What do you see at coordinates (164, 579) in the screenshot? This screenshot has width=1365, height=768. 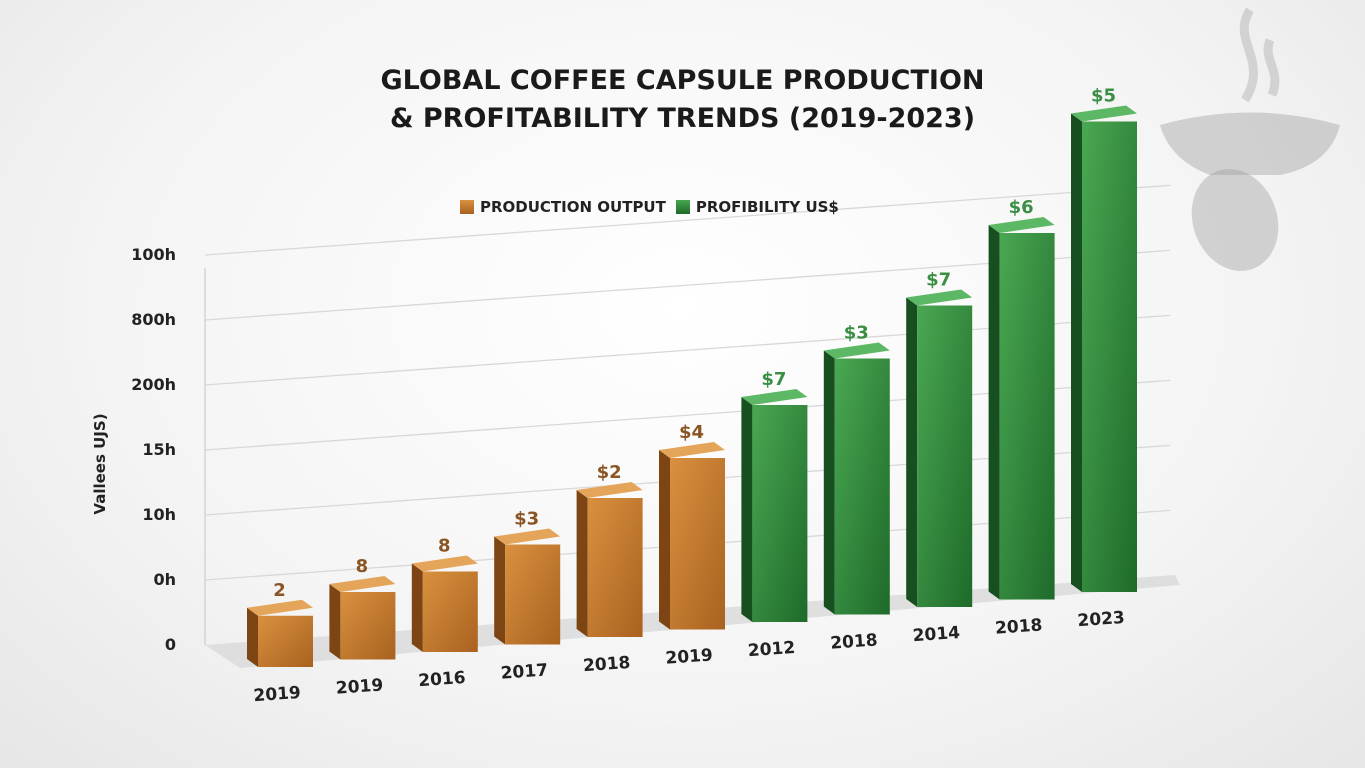 I see `y-tick-label: 0h` at bounding box center [164, 579].